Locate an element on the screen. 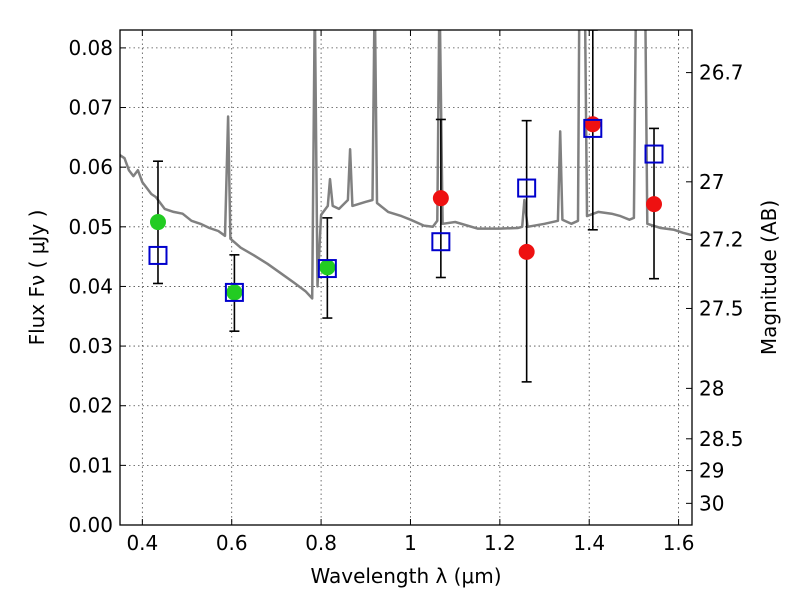 The image size is (800, 600). y2-tick-label: 28 is located at coordinates (711, 388).